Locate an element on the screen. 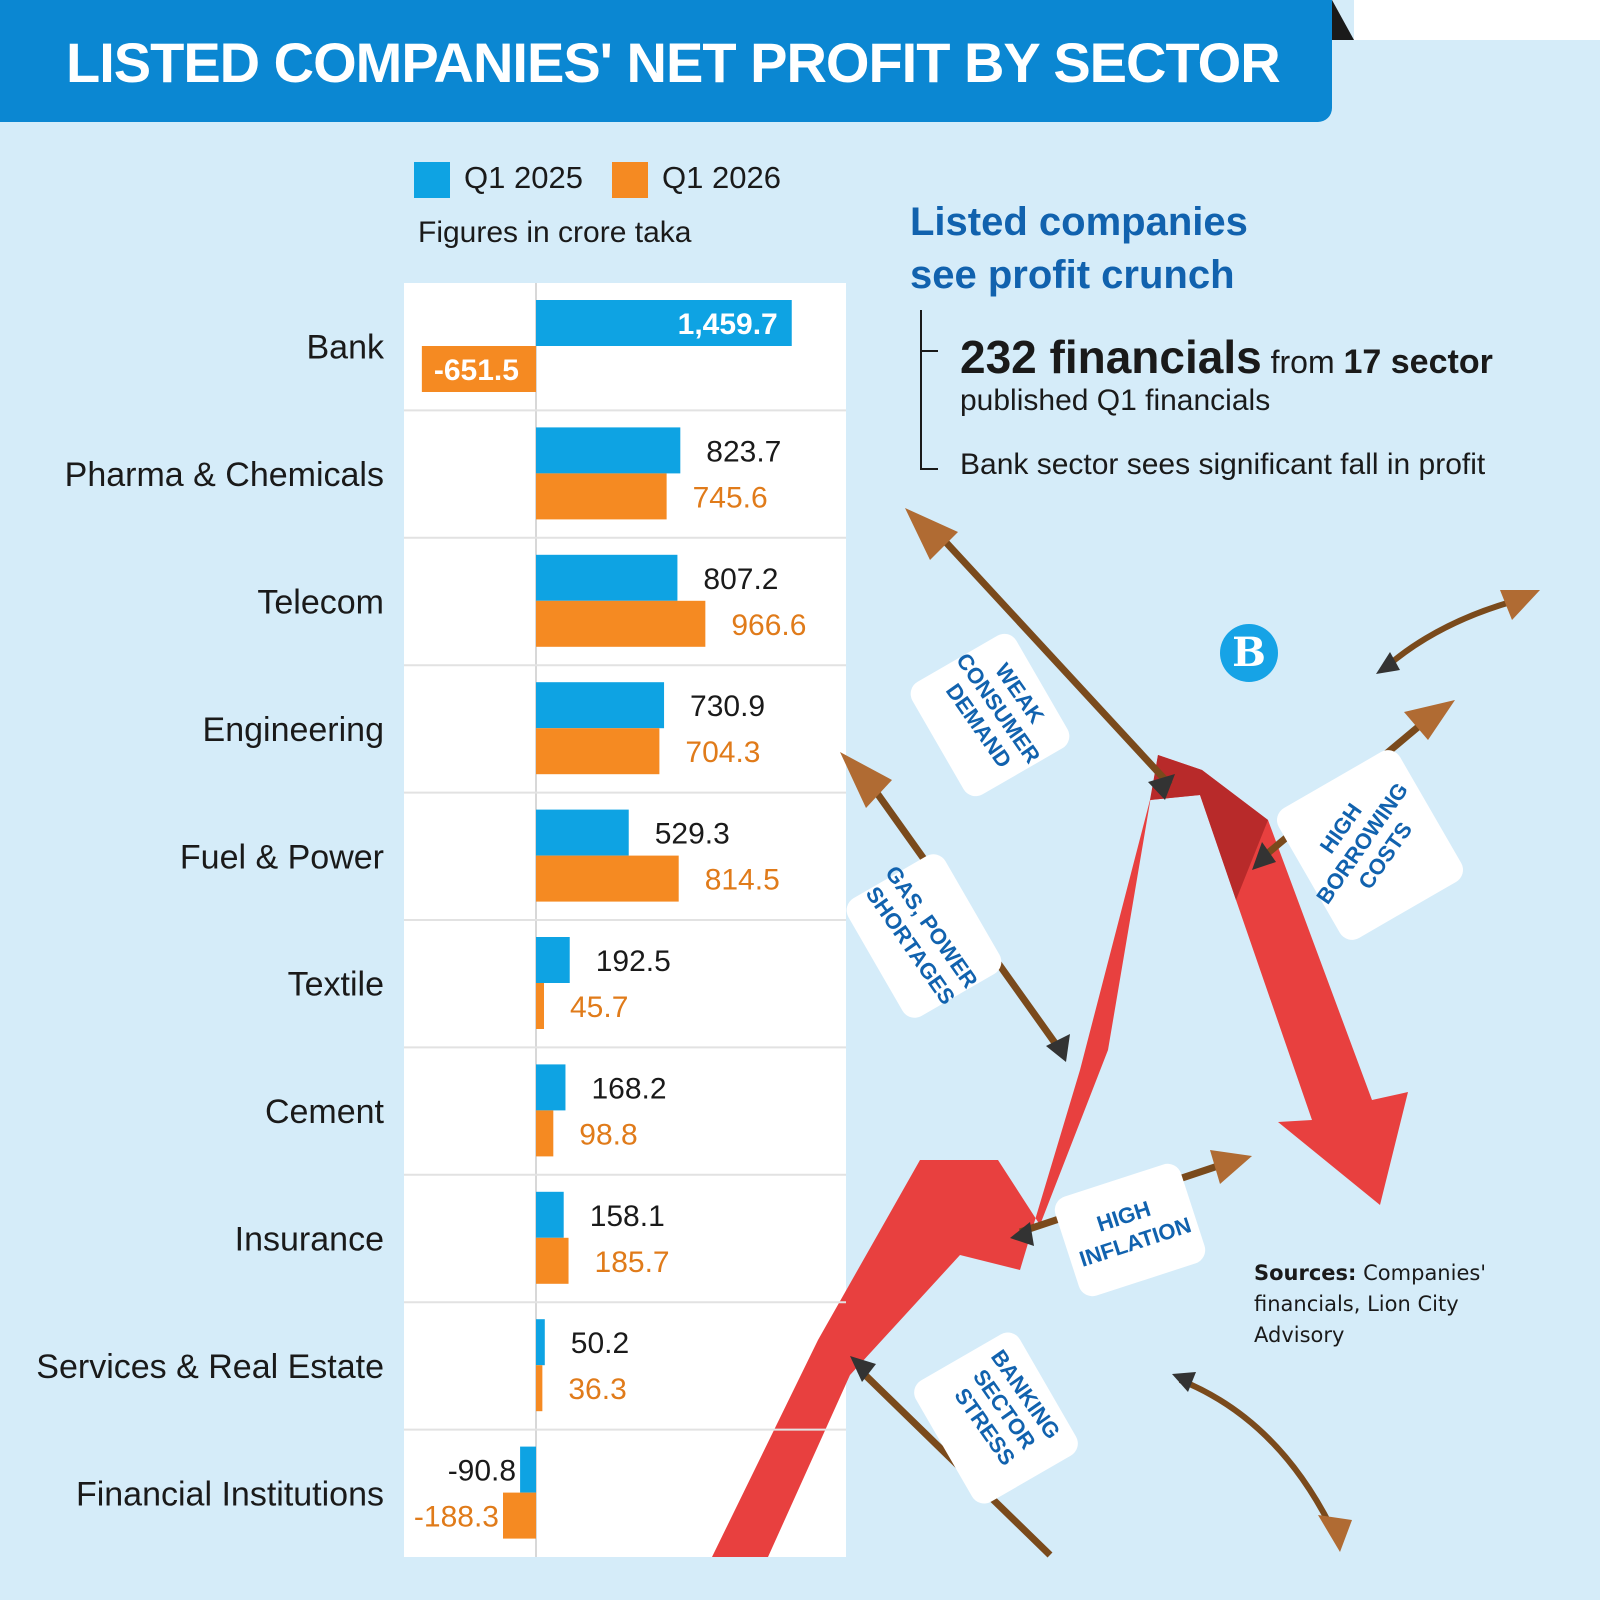  data-label: 807.2 is located at coordinates (740, 579).